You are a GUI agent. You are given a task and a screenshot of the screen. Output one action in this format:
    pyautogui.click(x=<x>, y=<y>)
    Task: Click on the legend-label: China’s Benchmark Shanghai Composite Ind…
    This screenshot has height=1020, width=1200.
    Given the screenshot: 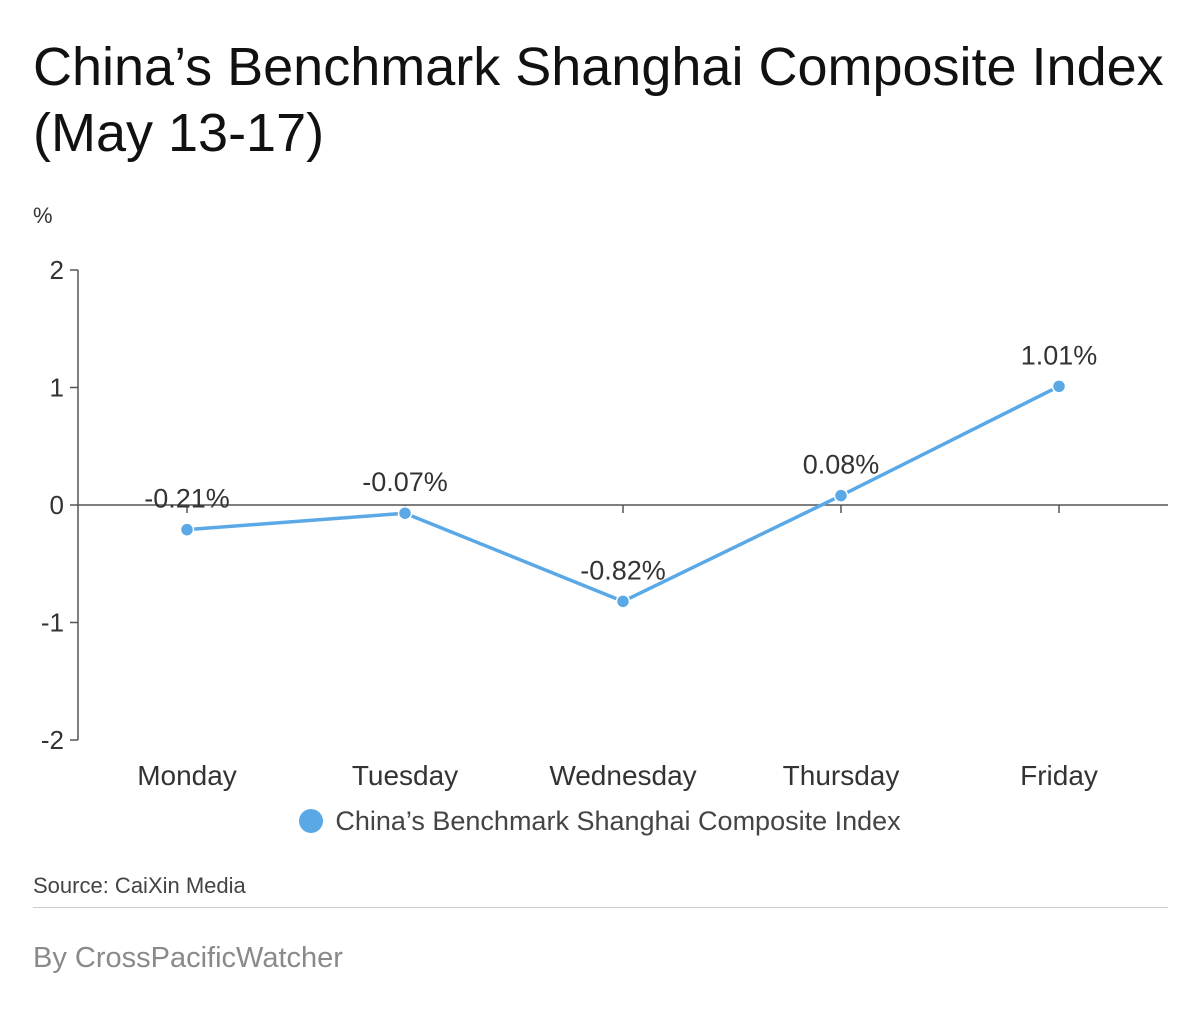 What is the action you would take?
    pyautogui.click(x=618, y=821)
    